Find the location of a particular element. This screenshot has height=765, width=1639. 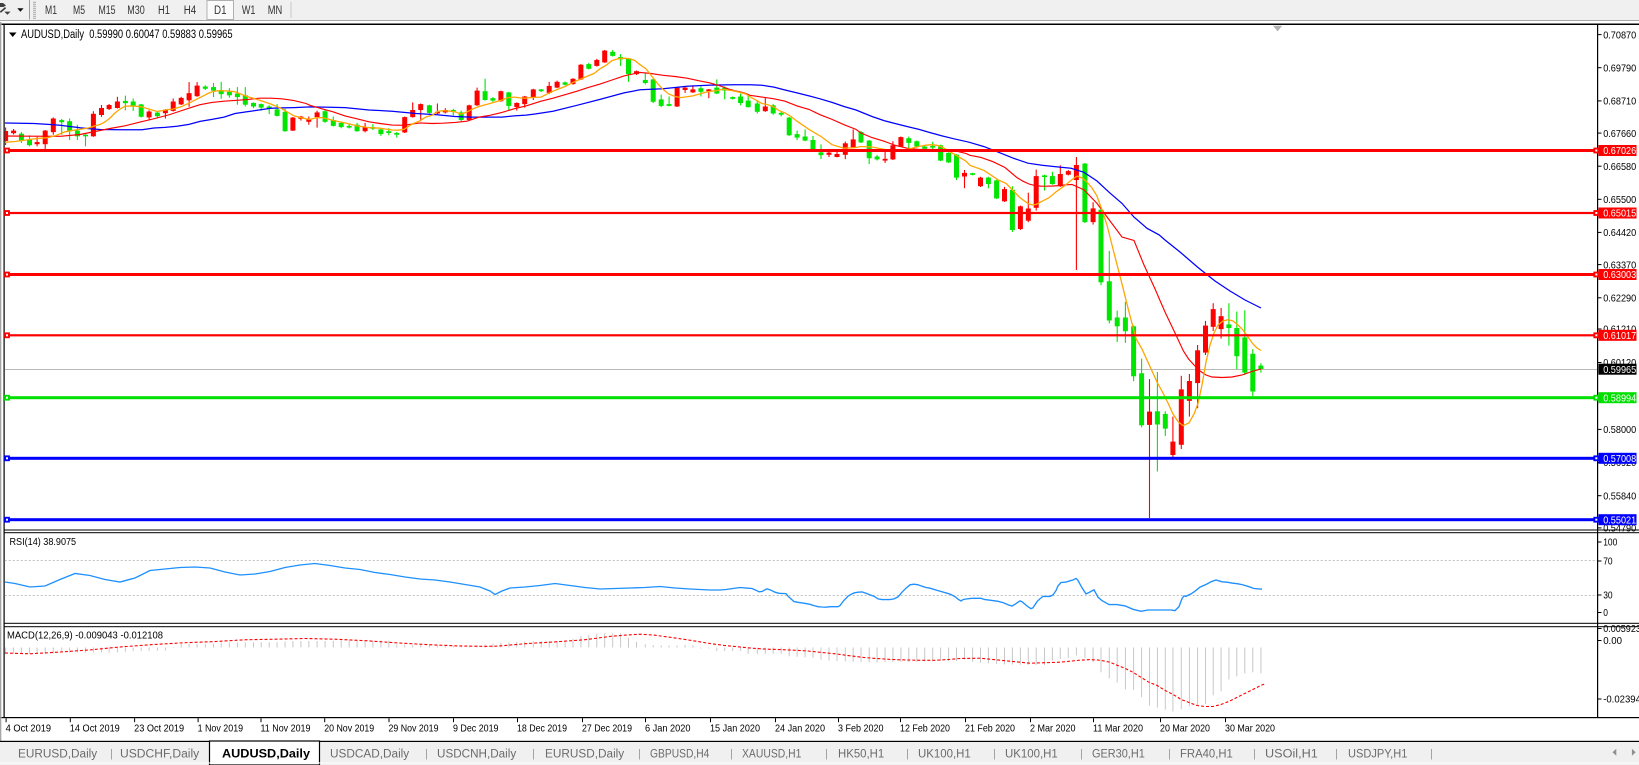

svg-text: 0.62290 is located at coordinates (1619, 299).